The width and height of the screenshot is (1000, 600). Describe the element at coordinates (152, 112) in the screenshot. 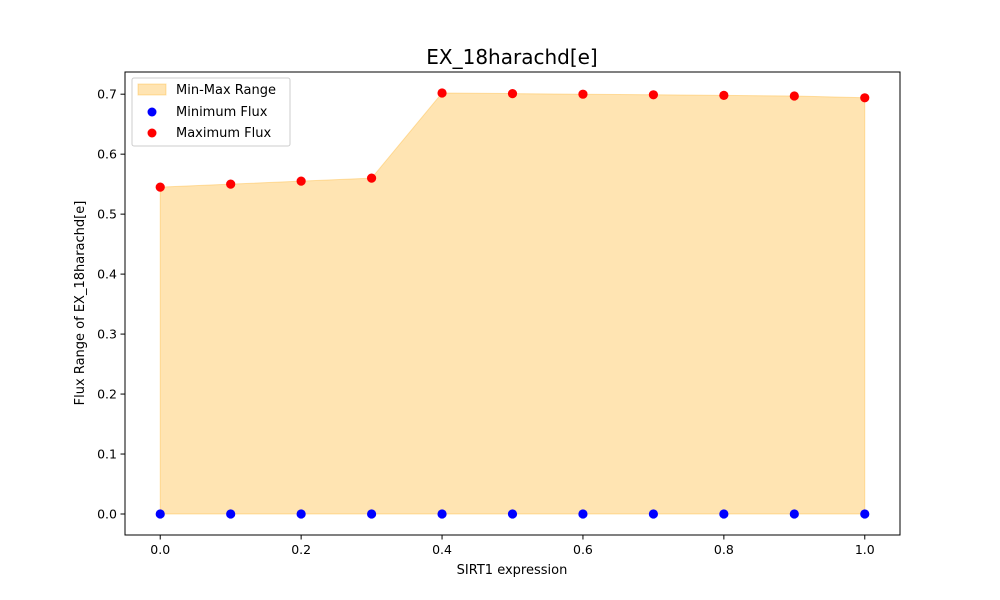

I see `legend-marker-min` at that location.